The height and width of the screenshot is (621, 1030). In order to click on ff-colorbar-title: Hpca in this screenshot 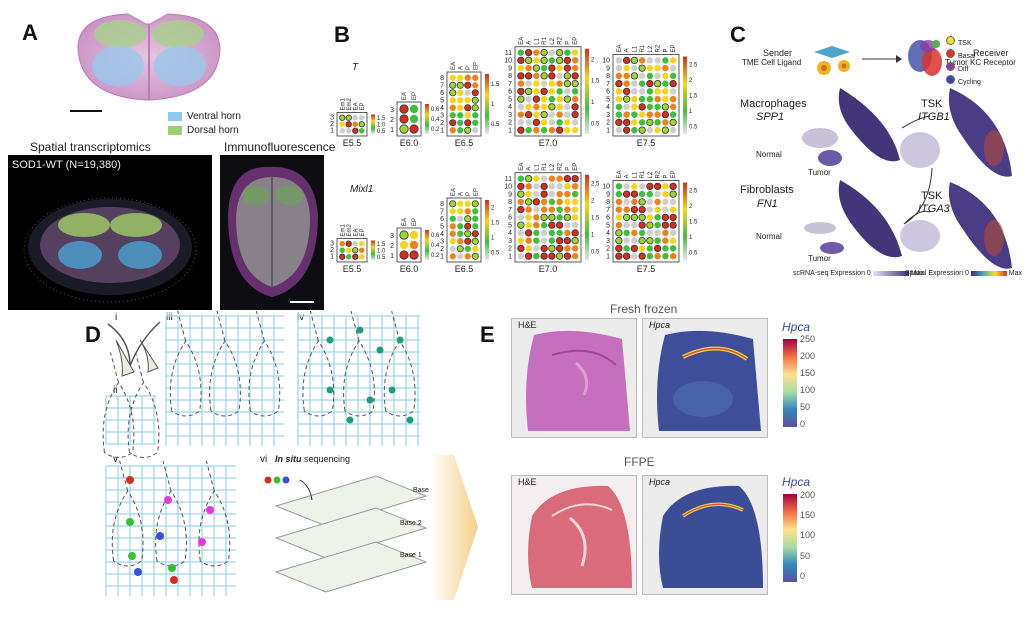, I will do `click(796, 327)`.